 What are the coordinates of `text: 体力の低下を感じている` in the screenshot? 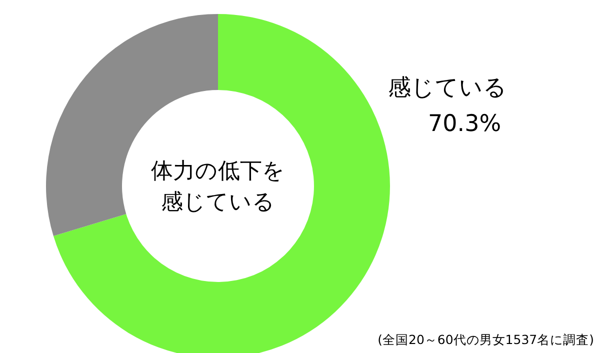 It's located at (218, 187).